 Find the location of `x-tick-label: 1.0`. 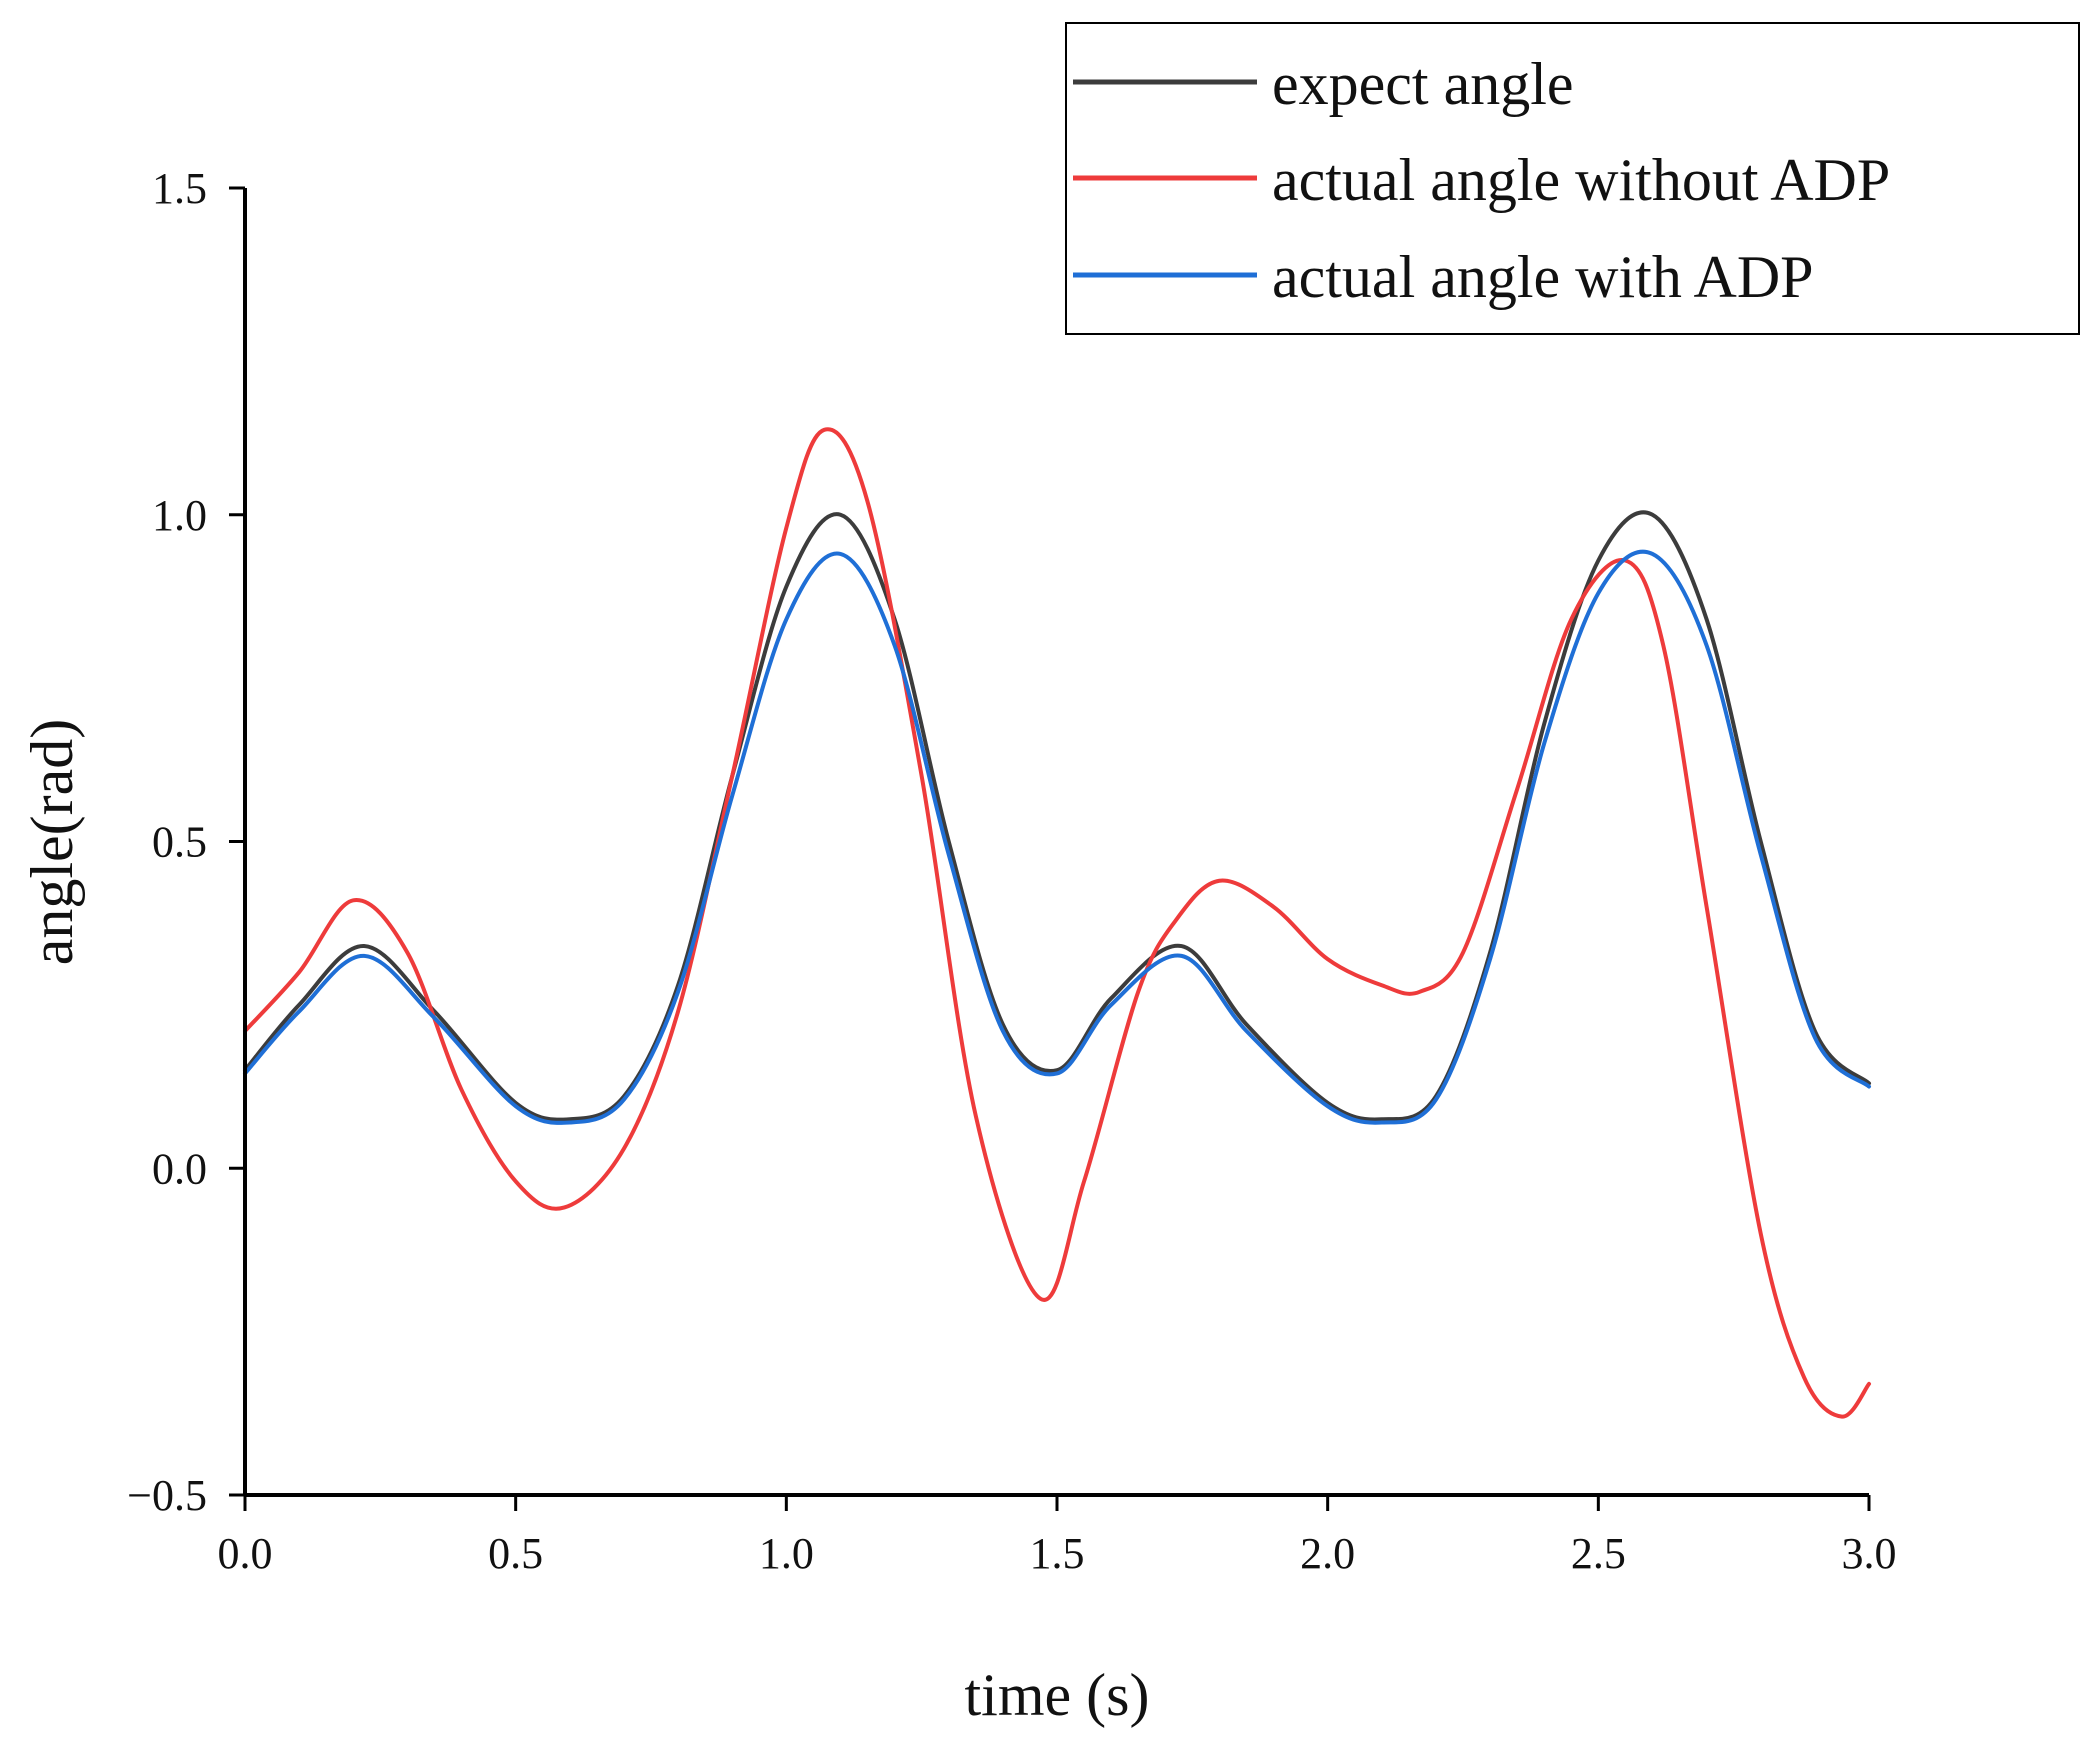

x-tick-label: 1.0 is located at coordinates (786, 1553).